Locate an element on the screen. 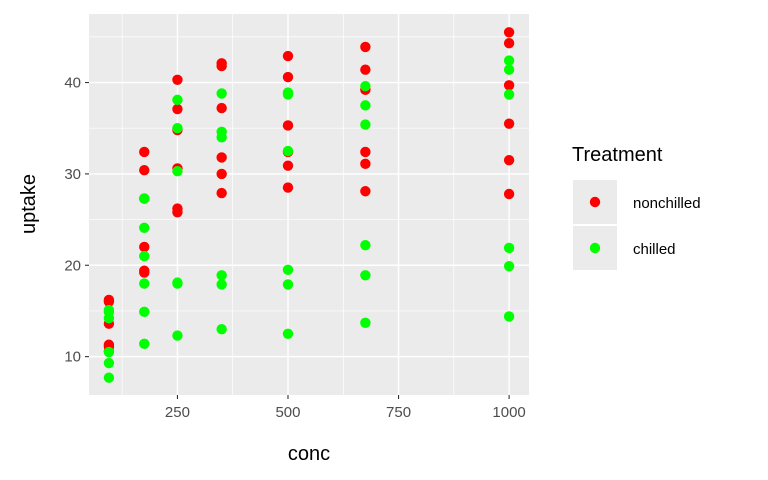 The width and height of the screenshot is (768, 480). legend-key-chilled is located at coordinates (595, 248).